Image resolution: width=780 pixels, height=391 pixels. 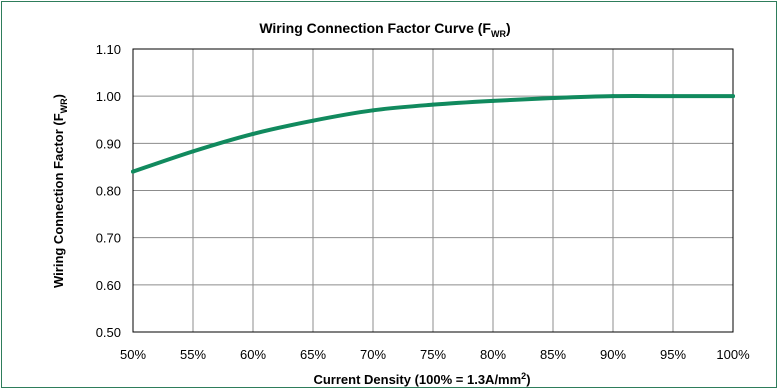 What do you see at coordinates (60, 191) in the screenshot?
I see `y-axis-label: Wiring Connection Factor (FWR)` at bounding box center [60, 191].